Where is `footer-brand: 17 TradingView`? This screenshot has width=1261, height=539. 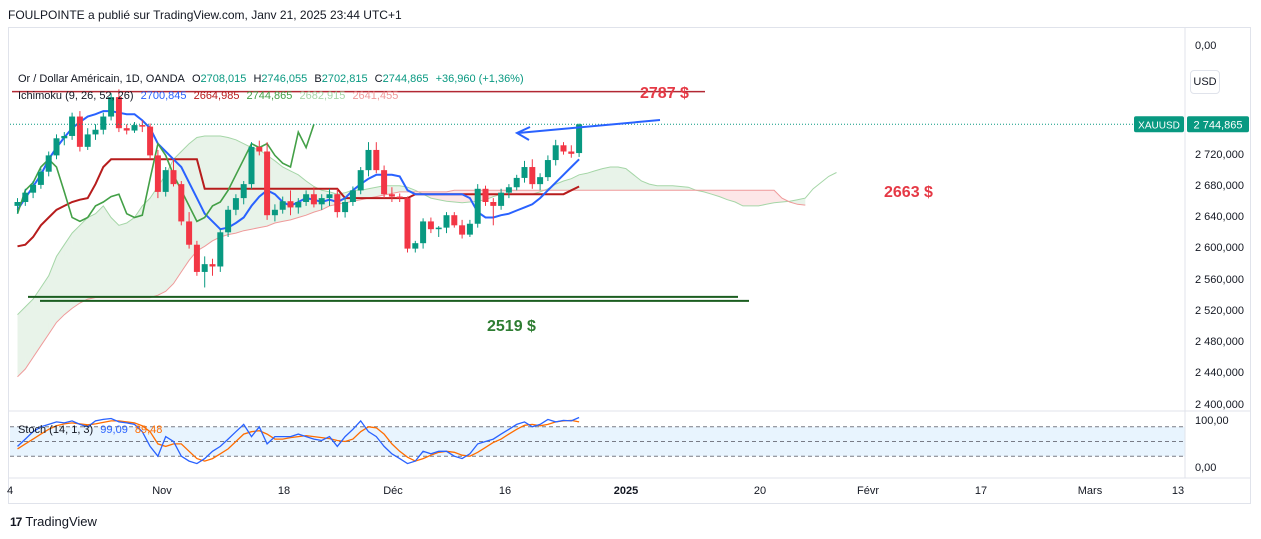 footer-brand: 17 TradingView is located at coordinates (53, 521).